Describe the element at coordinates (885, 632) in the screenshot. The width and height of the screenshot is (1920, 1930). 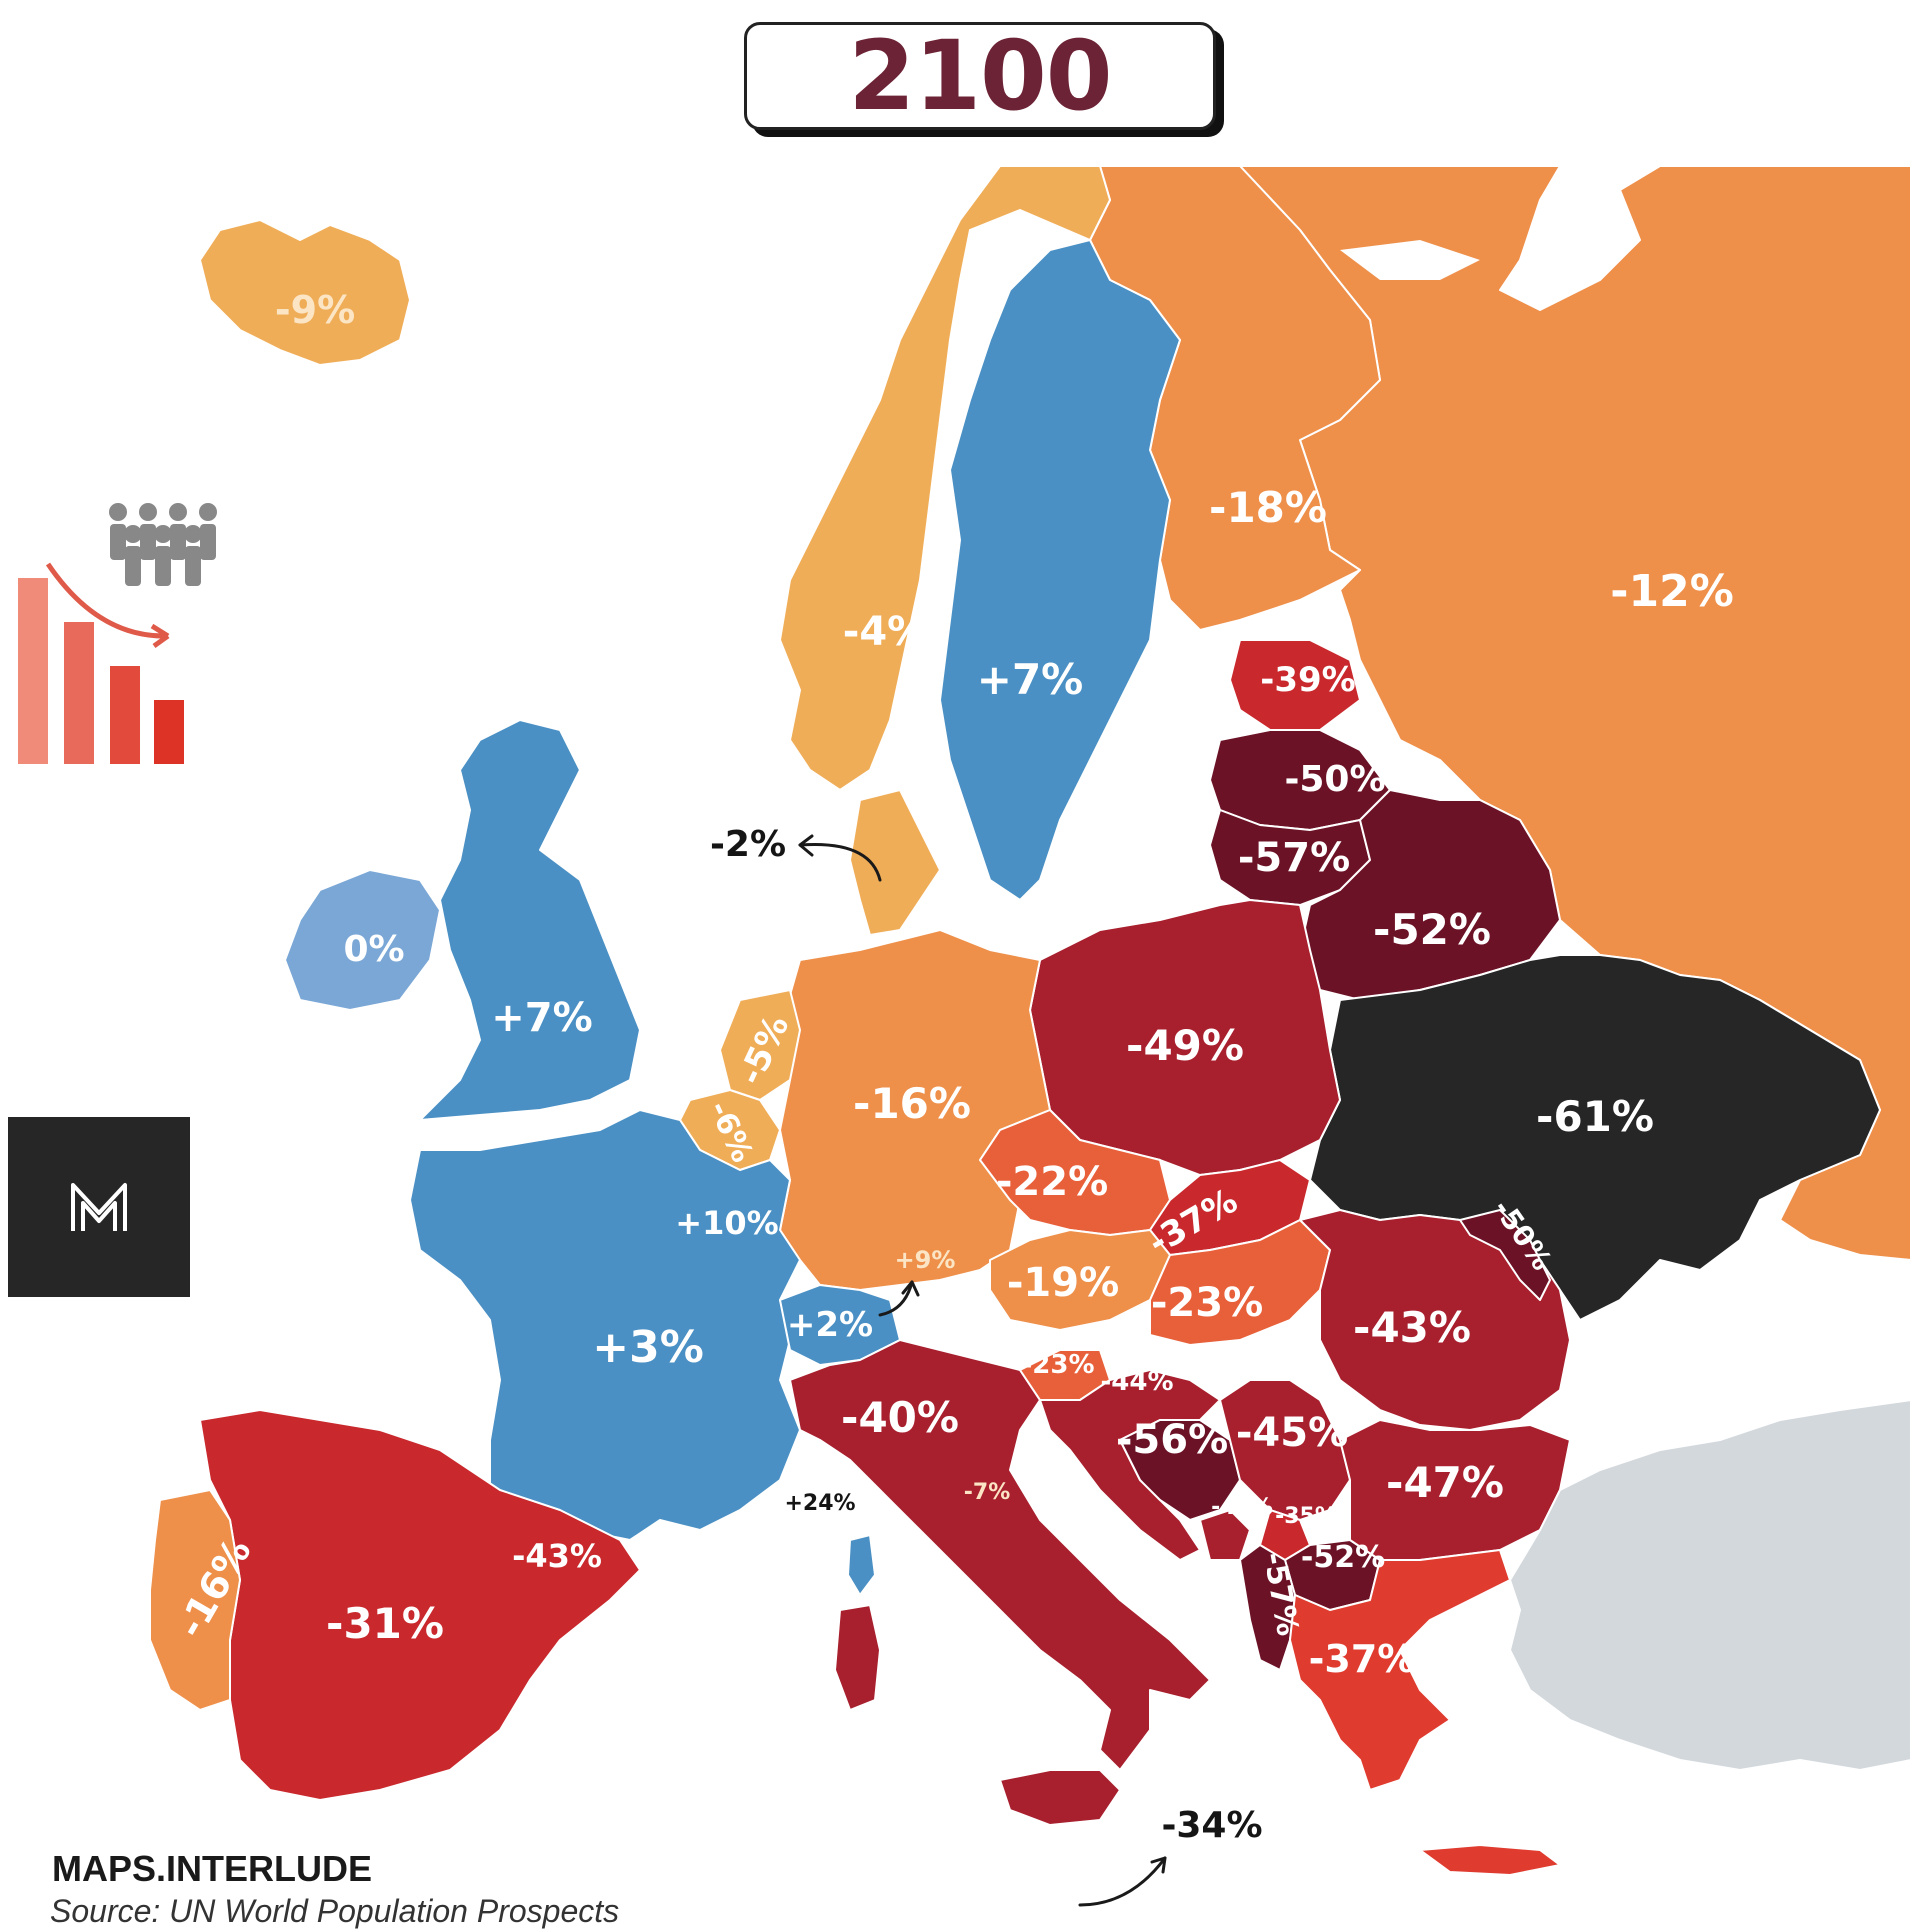
I see `label-norway: -4%` at that location.